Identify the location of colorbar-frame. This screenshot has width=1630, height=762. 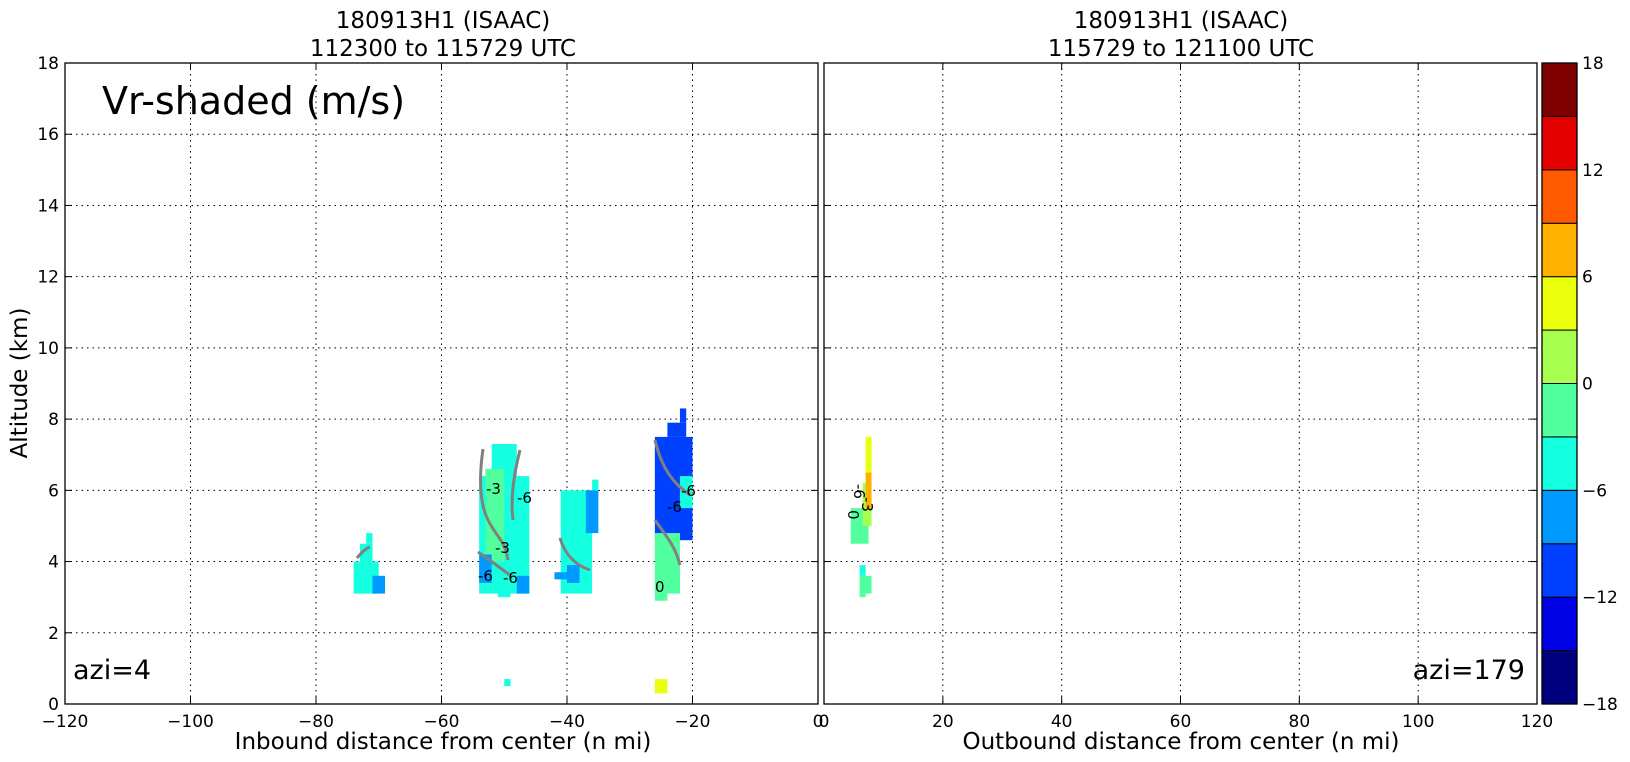
(1559, 383).